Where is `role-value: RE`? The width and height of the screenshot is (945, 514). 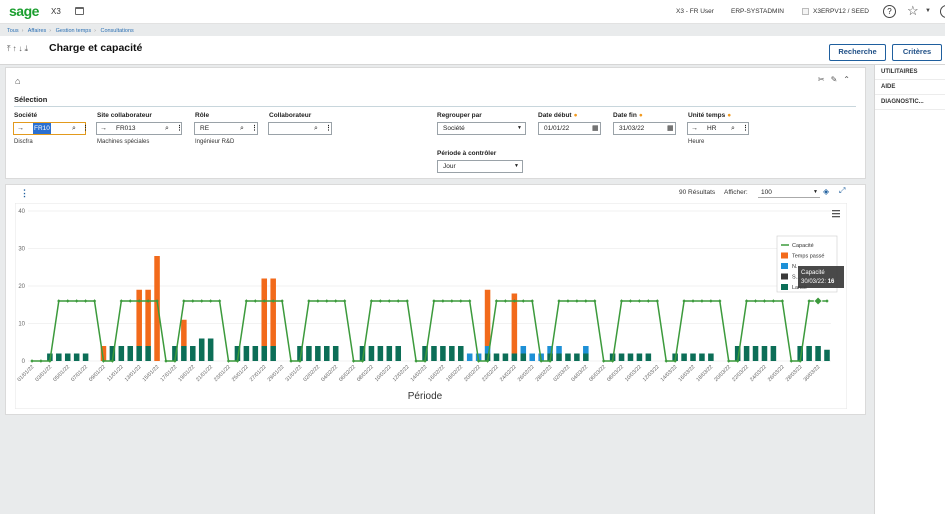 role-value: RE is located at coordinates (205, 128).